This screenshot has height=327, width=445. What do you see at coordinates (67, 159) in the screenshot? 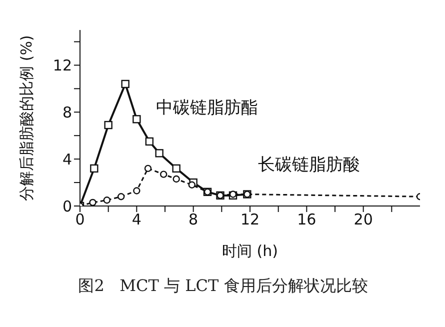
I see `y-tick-label: 4` at bounding box center [67, 159].